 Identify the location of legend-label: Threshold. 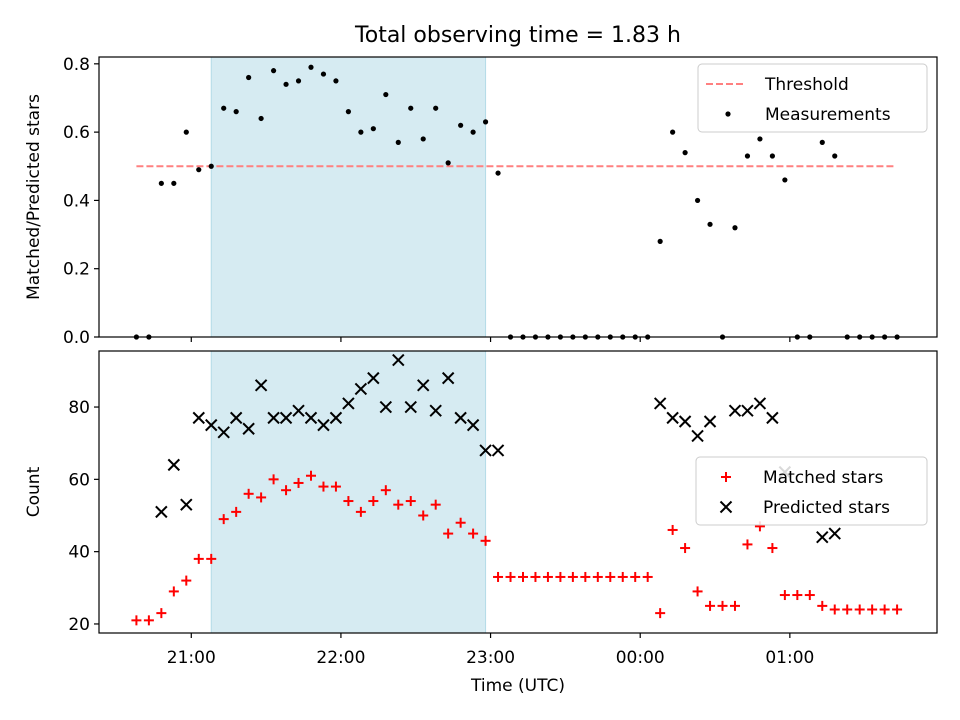
(806, 85).